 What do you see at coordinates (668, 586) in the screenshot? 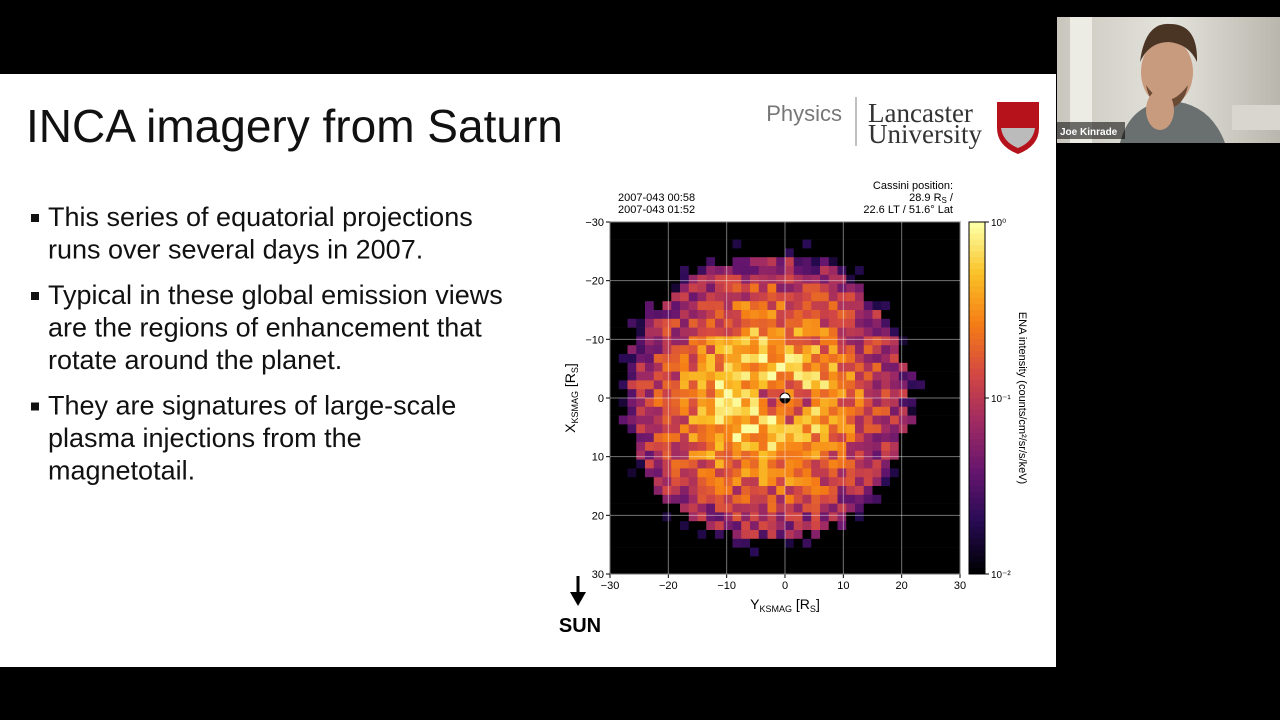
I see `x-tick-label: −20` at bounding box center [668, 586].